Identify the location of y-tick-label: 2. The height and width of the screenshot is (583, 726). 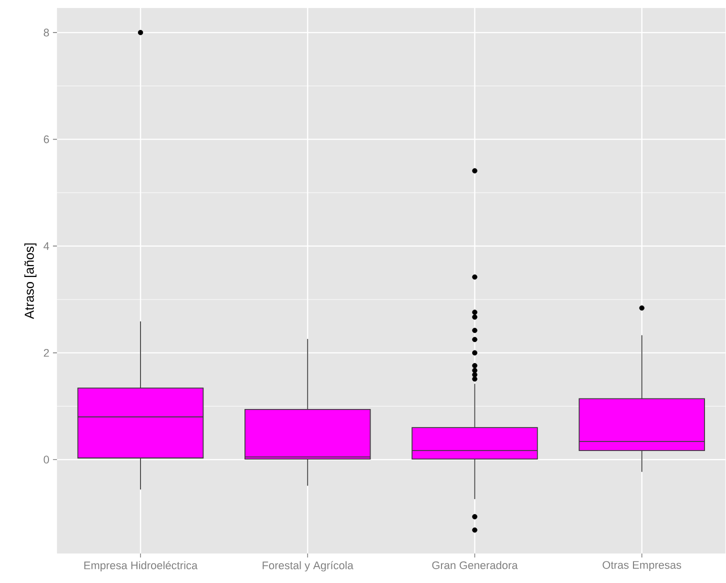
(46, 353).